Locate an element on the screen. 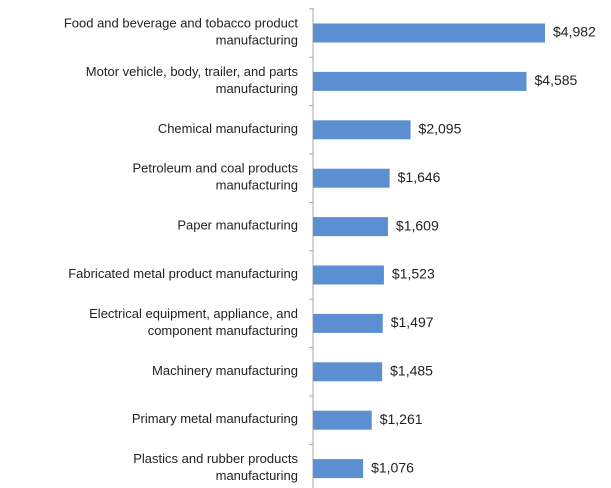  category-label: Chemical manufacturing is located at coordinates (228, 128).